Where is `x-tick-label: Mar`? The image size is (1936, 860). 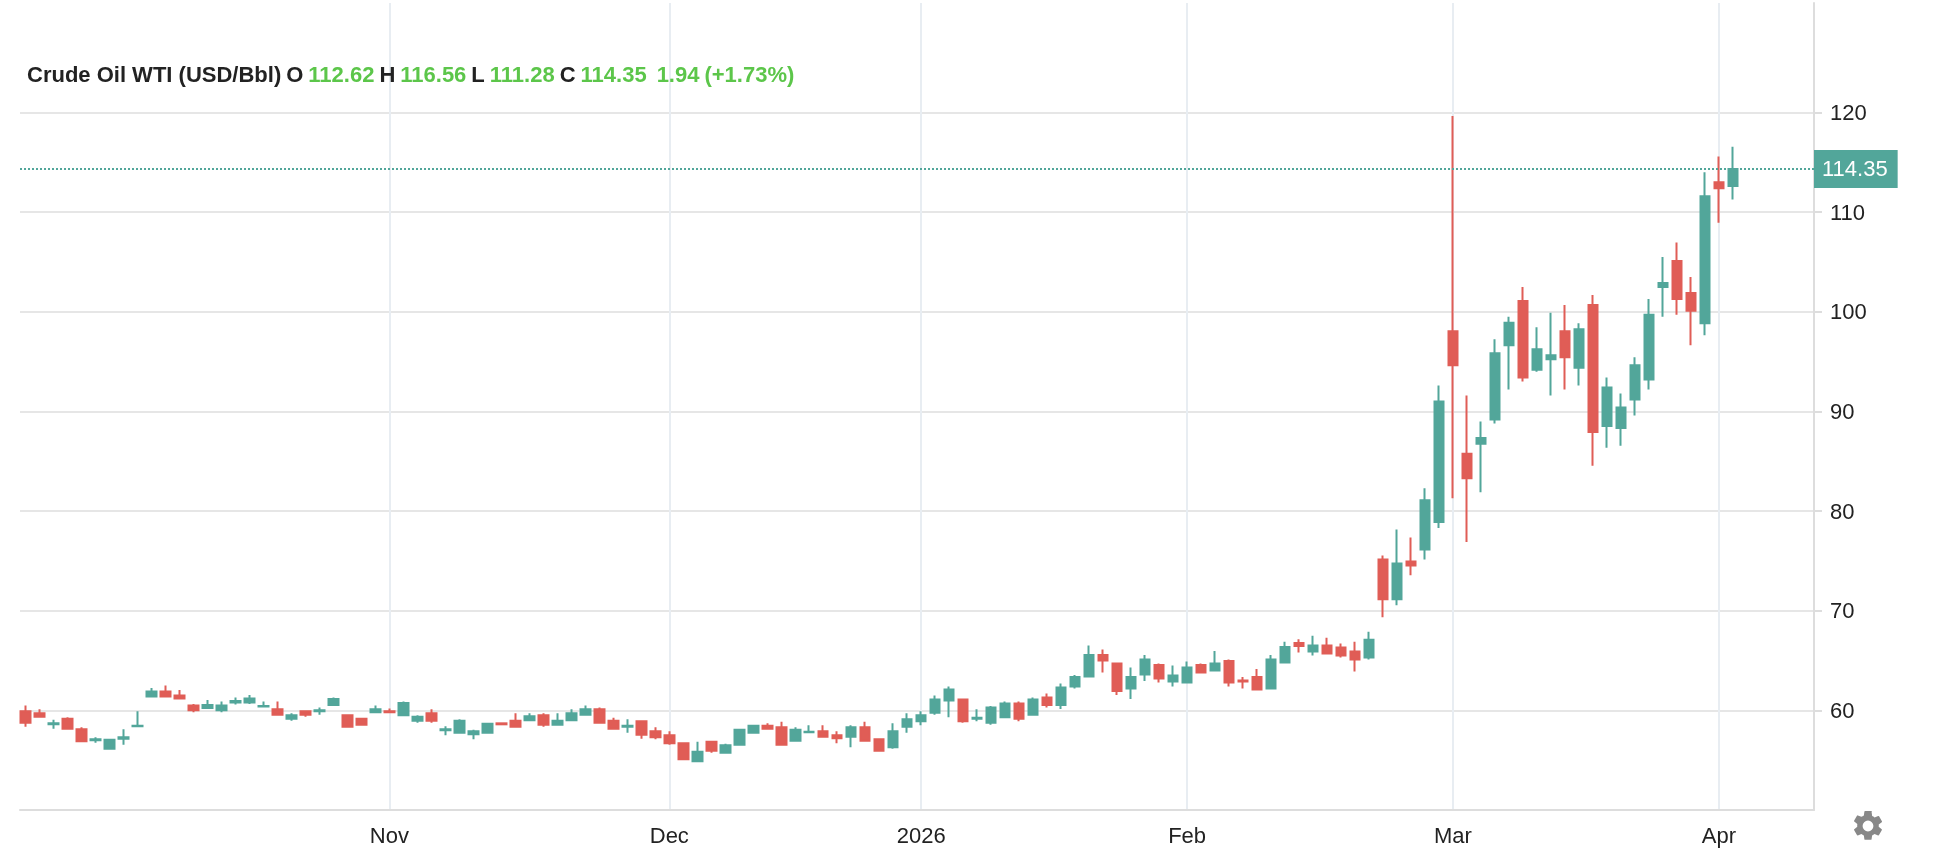 x-tick-label: Mar is located at coordinates (1453, 835).